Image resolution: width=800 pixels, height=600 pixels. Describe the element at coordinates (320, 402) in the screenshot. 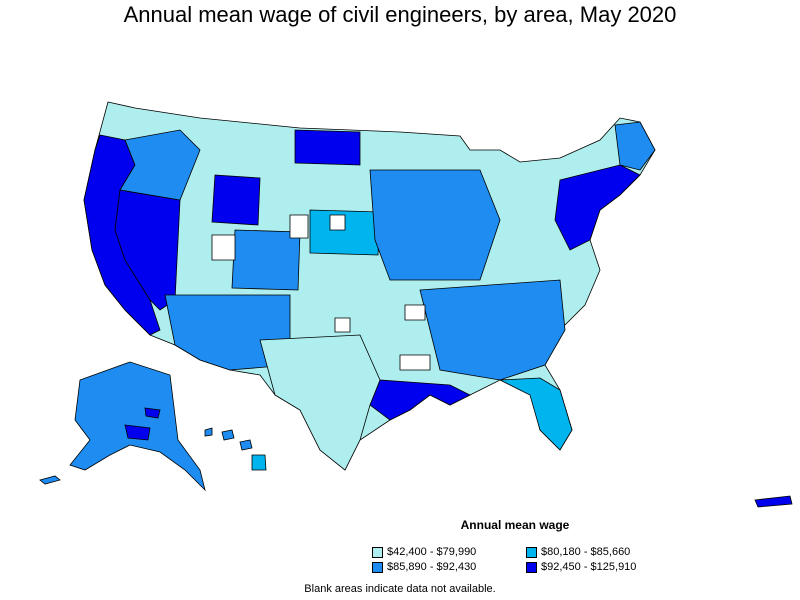

I see `texas-region` at that location.